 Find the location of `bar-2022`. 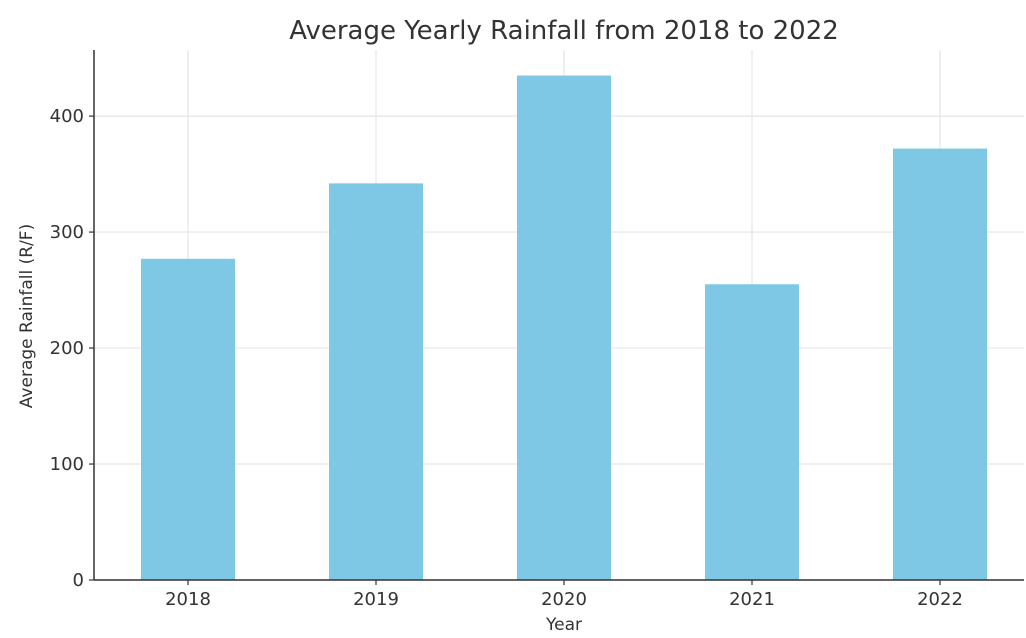

bar-2022 is located at coordinates (940, 364).